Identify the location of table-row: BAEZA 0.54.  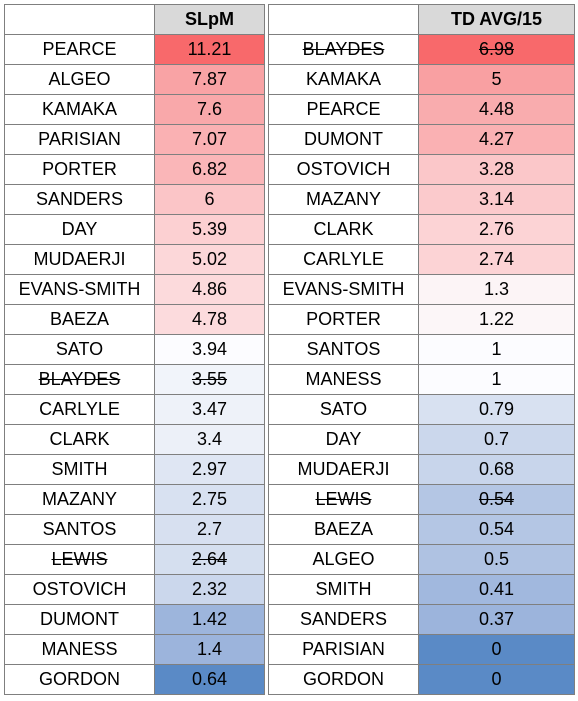
(421, 529).